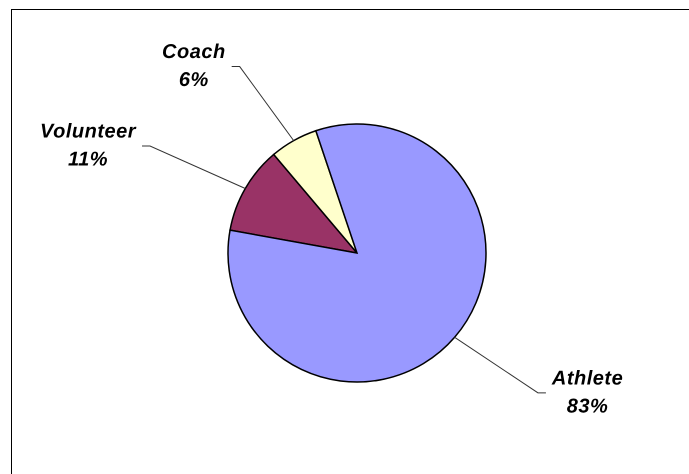  What do you see at coordinates (88, 159) in the screenshot?
I see `data-label: 11%` at bounding box center [88, 159].